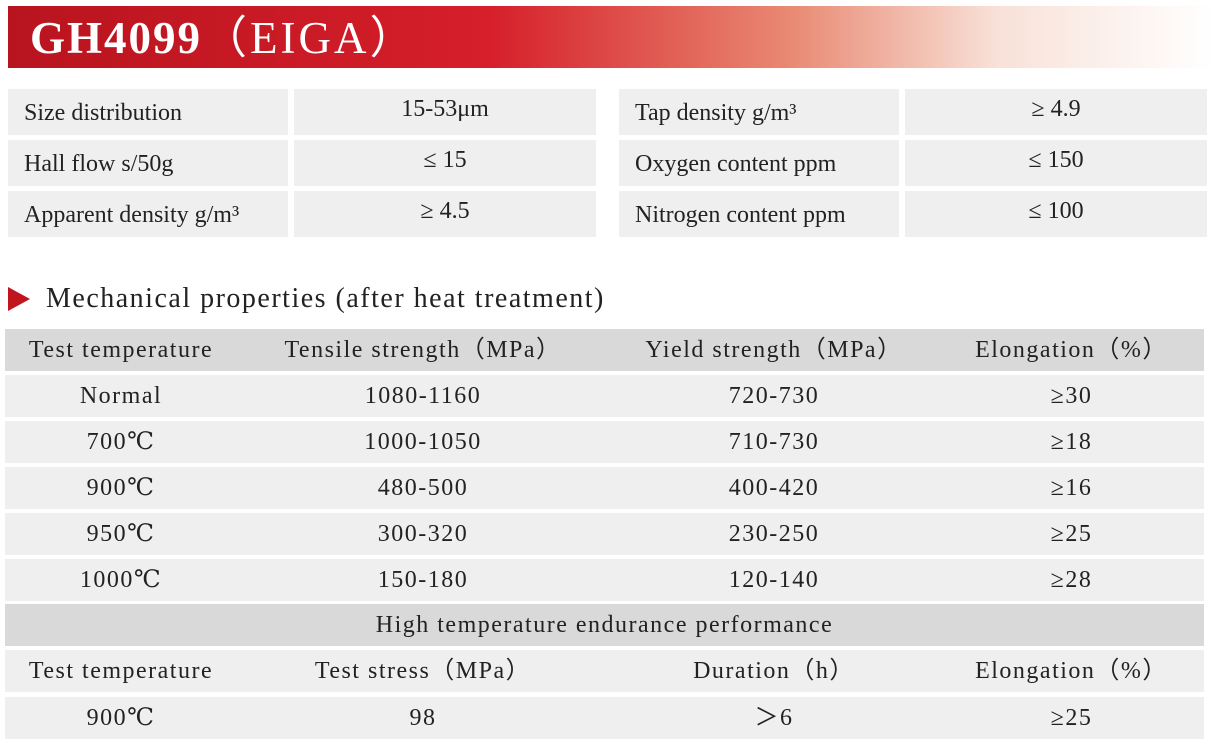 Image resolution: width=1214 pixels, height=744 pixels. Describe the element at coordinates (423, 350) in the screenshot. I see `header-tensile-strength: Tensile strength（MPa）` at that location.